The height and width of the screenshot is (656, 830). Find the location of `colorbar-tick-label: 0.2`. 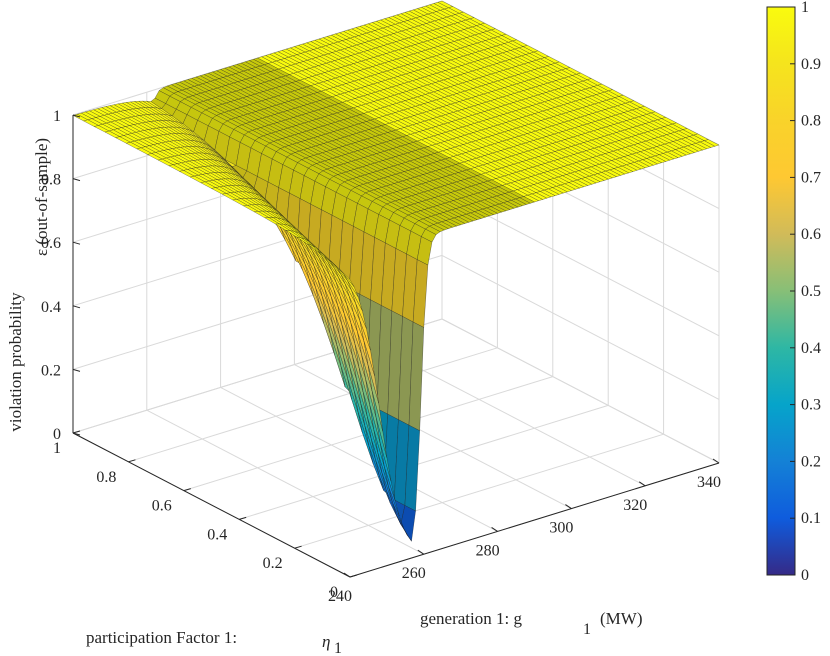

colorbar-tick-label: 0.2 is located at coordinates (811, 461).